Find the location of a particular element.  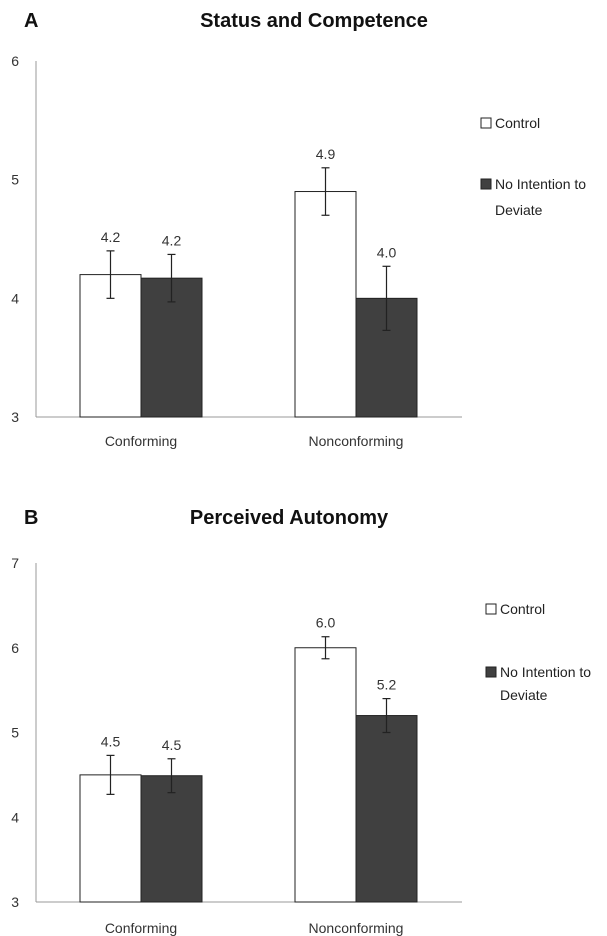

panel-letter: B is located at coordinates (31, 518).